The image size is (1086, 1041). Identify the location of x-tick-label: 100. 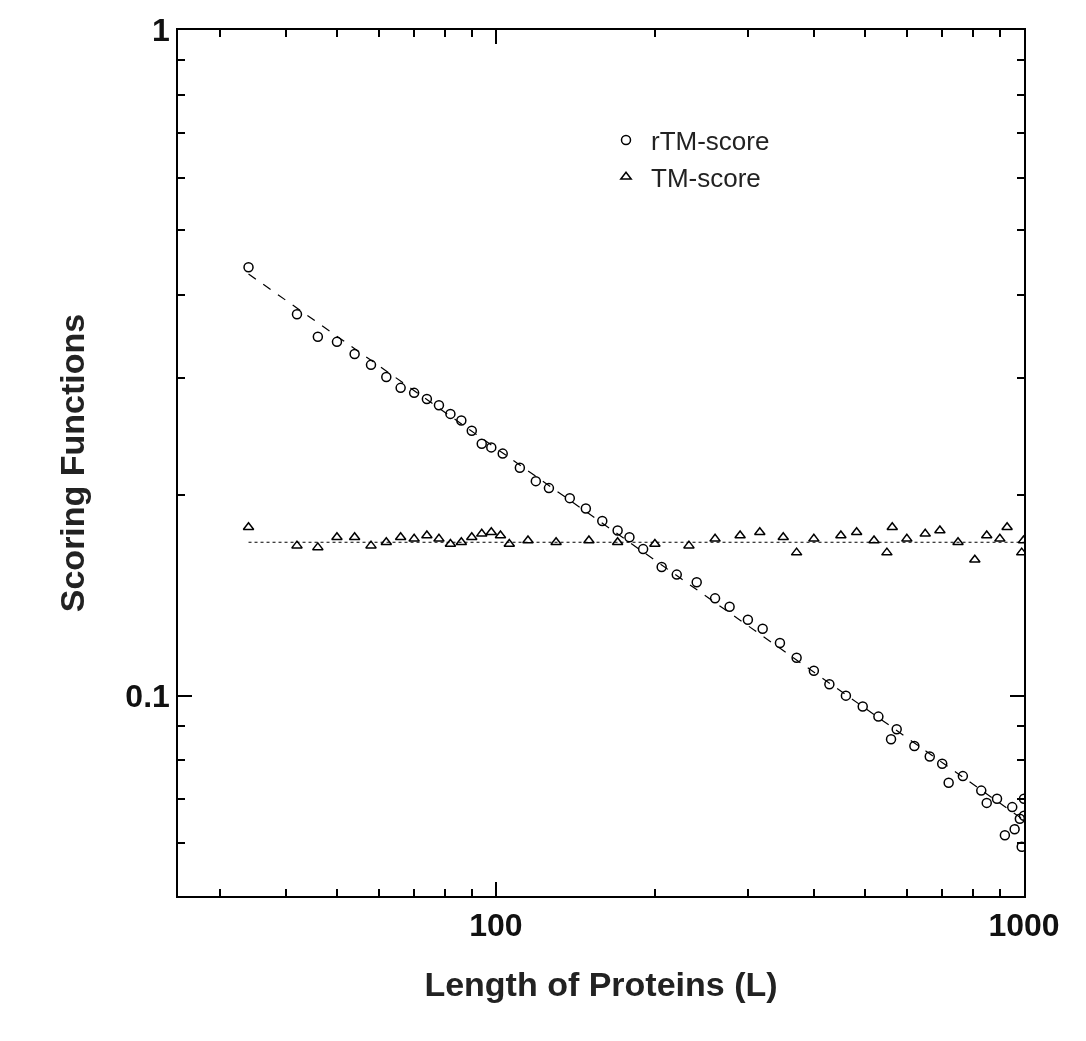
(496, 925).